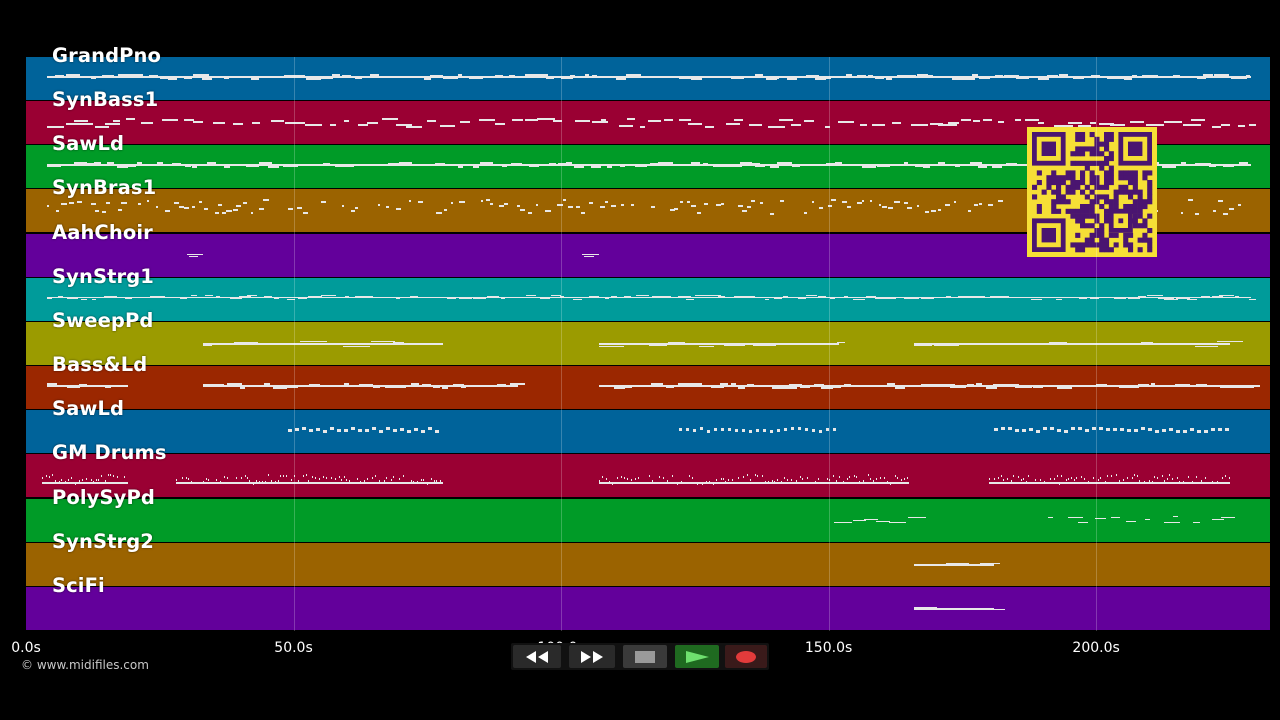 This screenshot has height=720, width=1280. I want to click on rewind-button, so click(537, 656).